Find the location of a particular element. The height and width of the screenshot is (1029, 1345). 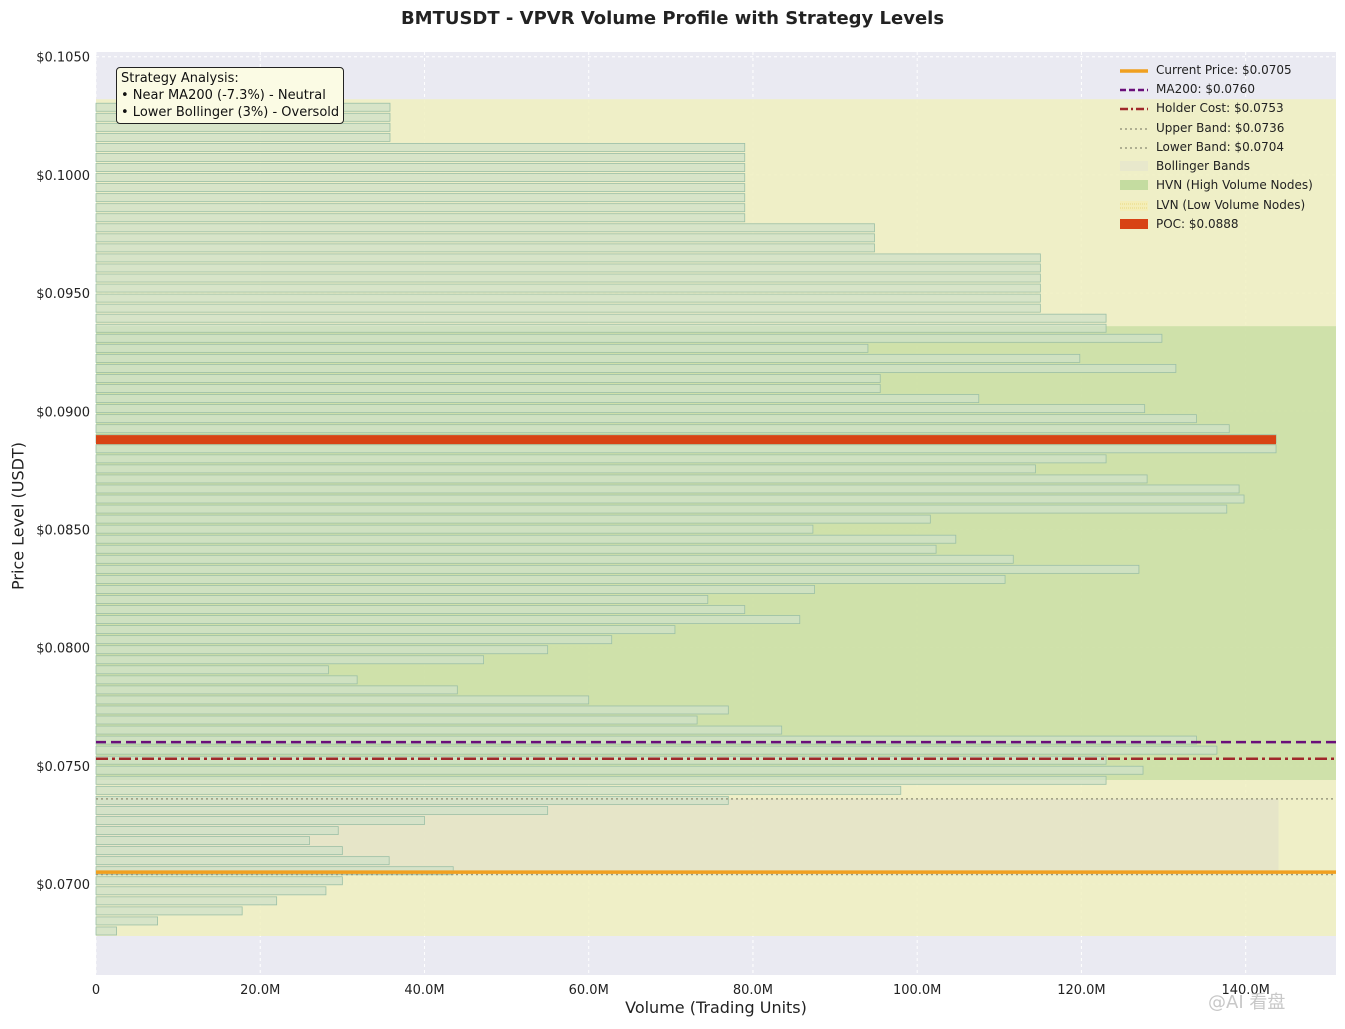

legend-item: Holder Cost: $0.0753 is located at coordinates (1216, 108).